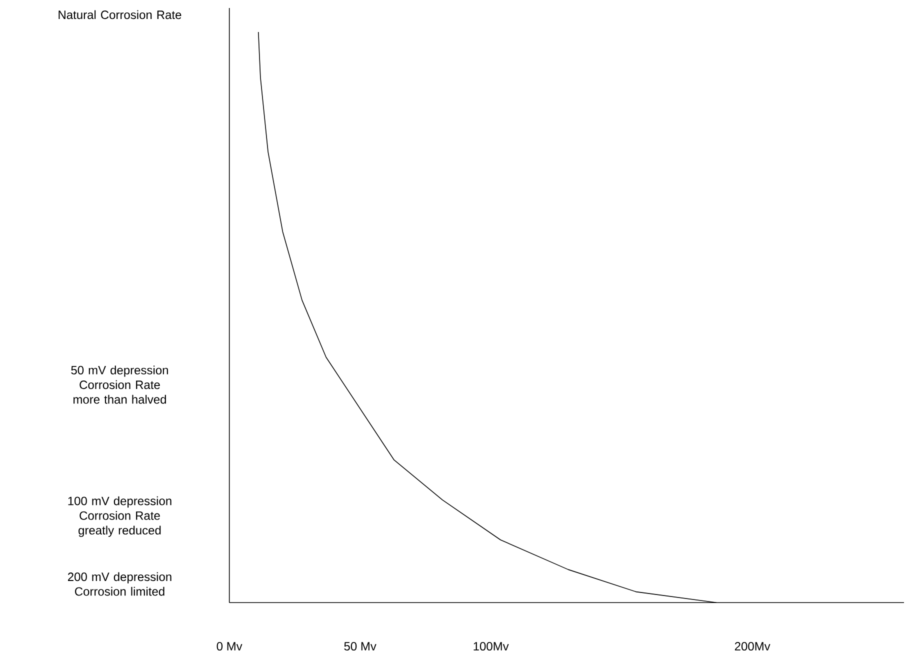 Image resolution: width=920 pixels, height=671 pixels. I want to click on text: 50 mV depression Corrosion Rate more than halved, so click(119, 385).